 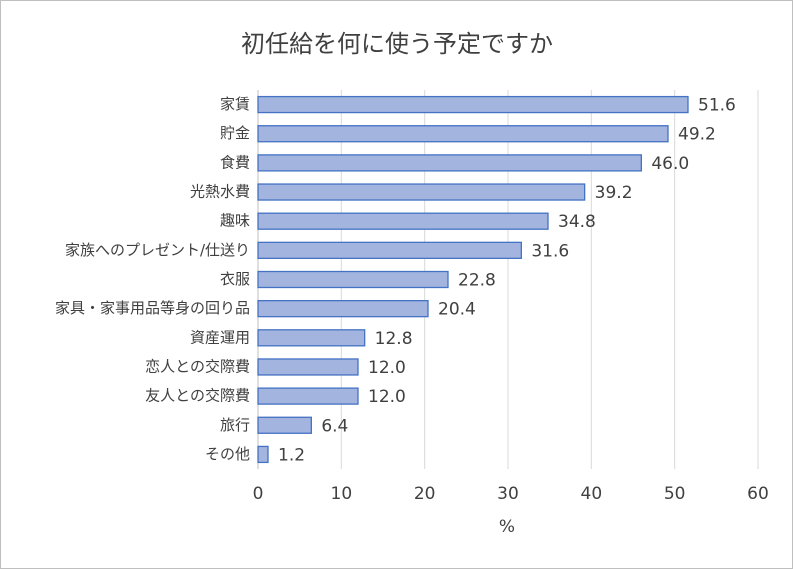 I want to click on value-label: 34.8, so click(x=577, y=222).